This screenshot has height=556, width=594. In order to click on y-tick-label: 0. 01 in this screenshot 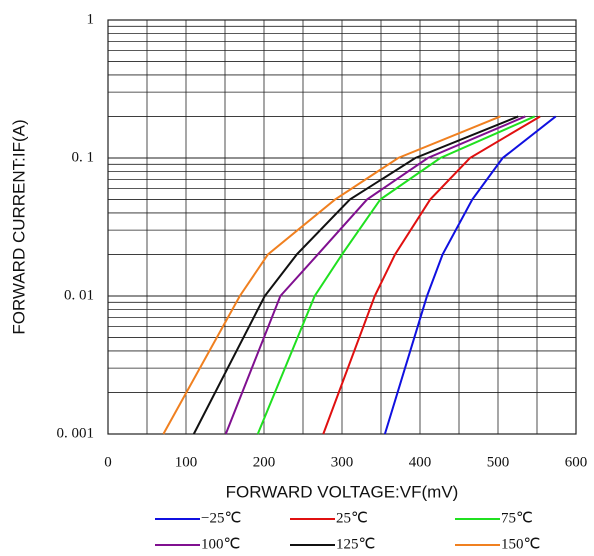, I will do `click(79, 295)`.